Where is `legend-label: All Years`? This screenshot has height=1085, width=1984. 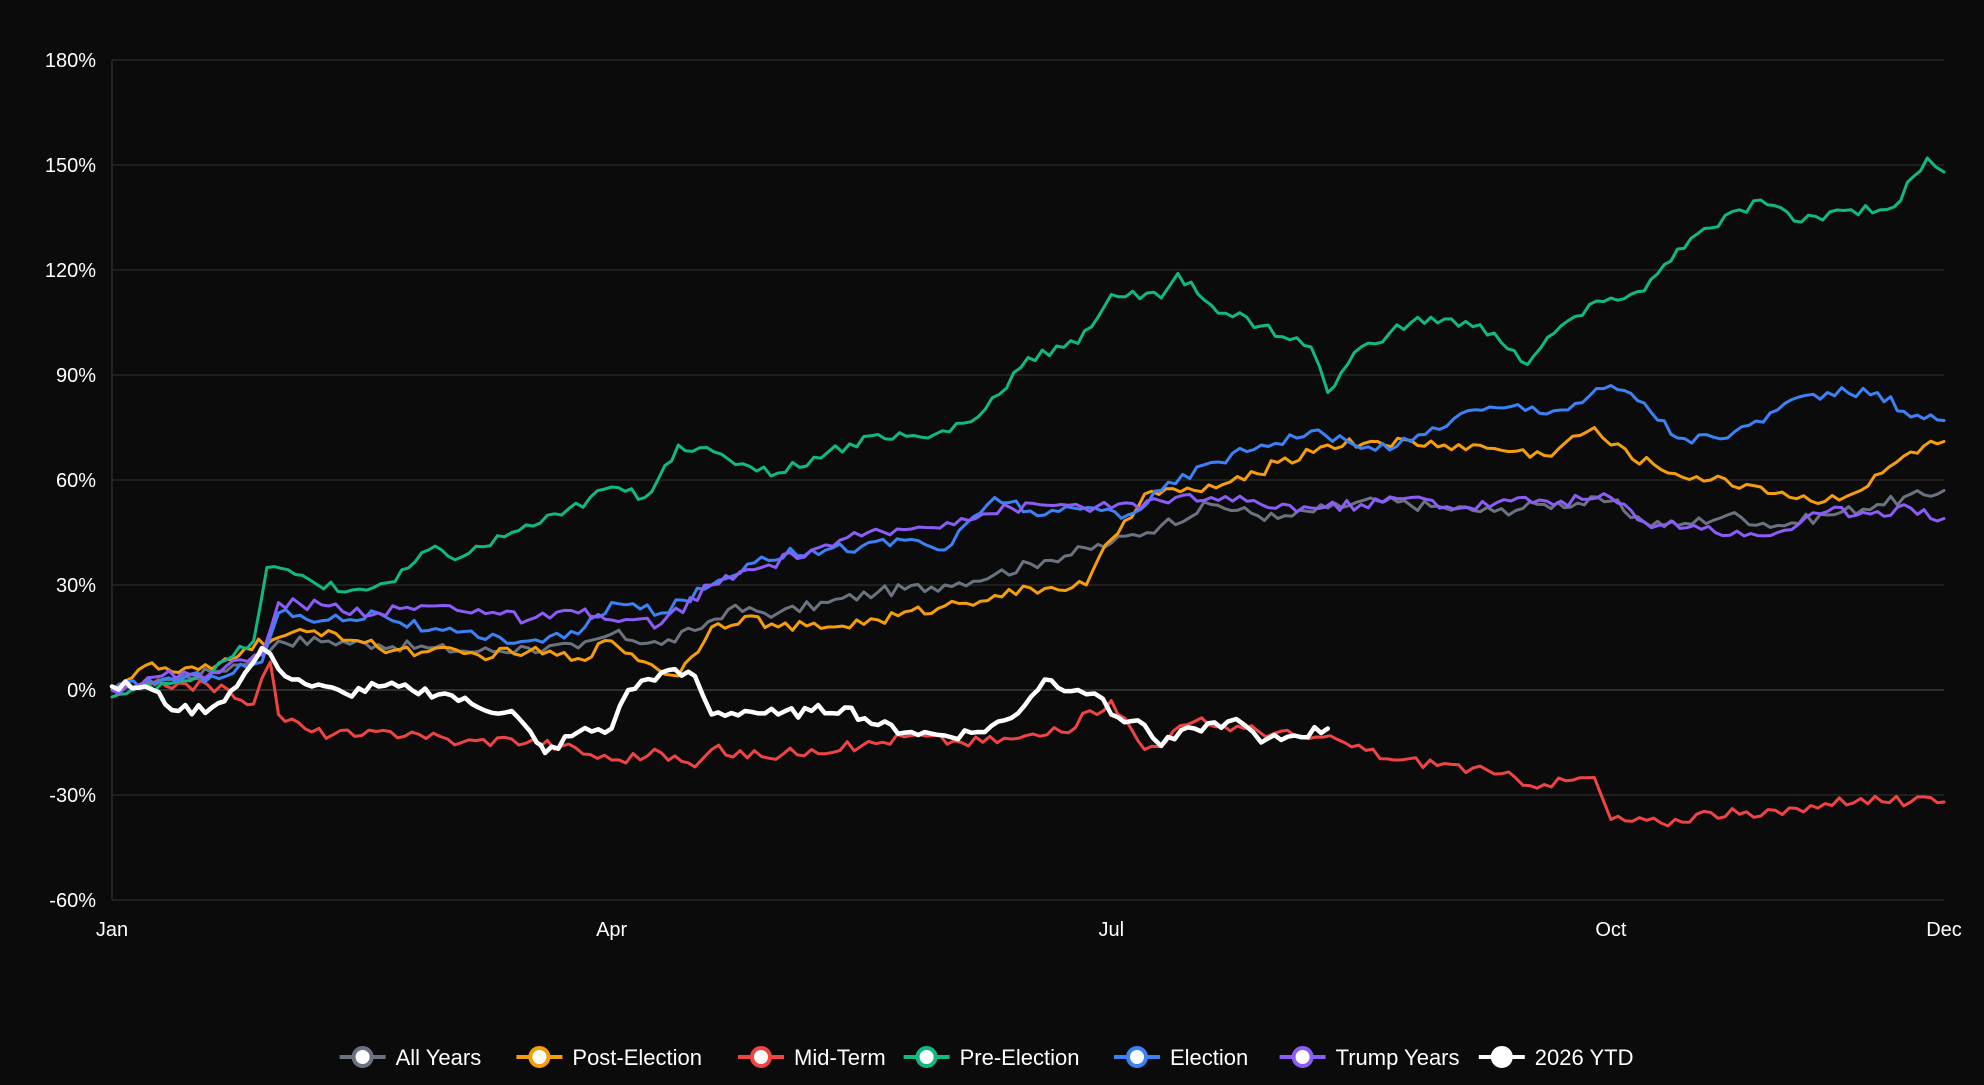
legend-label: All Years is located at coordinates (439, 1057).